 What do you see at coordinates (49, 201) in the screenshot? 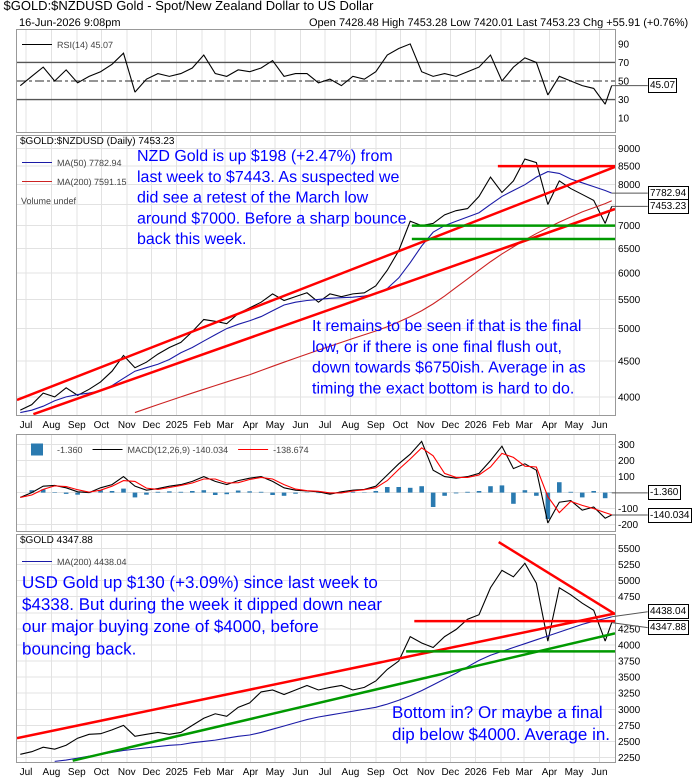
I see `annotation: Volume undef` at bounding box center [49, 201].